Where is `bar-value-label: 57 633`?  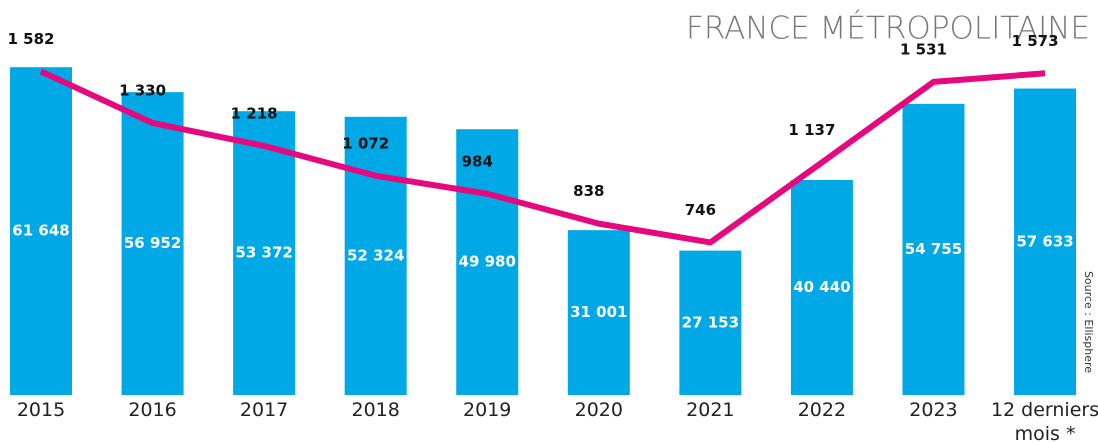 bar-value-label: 57 633 is located at coordinates (1044, 241).